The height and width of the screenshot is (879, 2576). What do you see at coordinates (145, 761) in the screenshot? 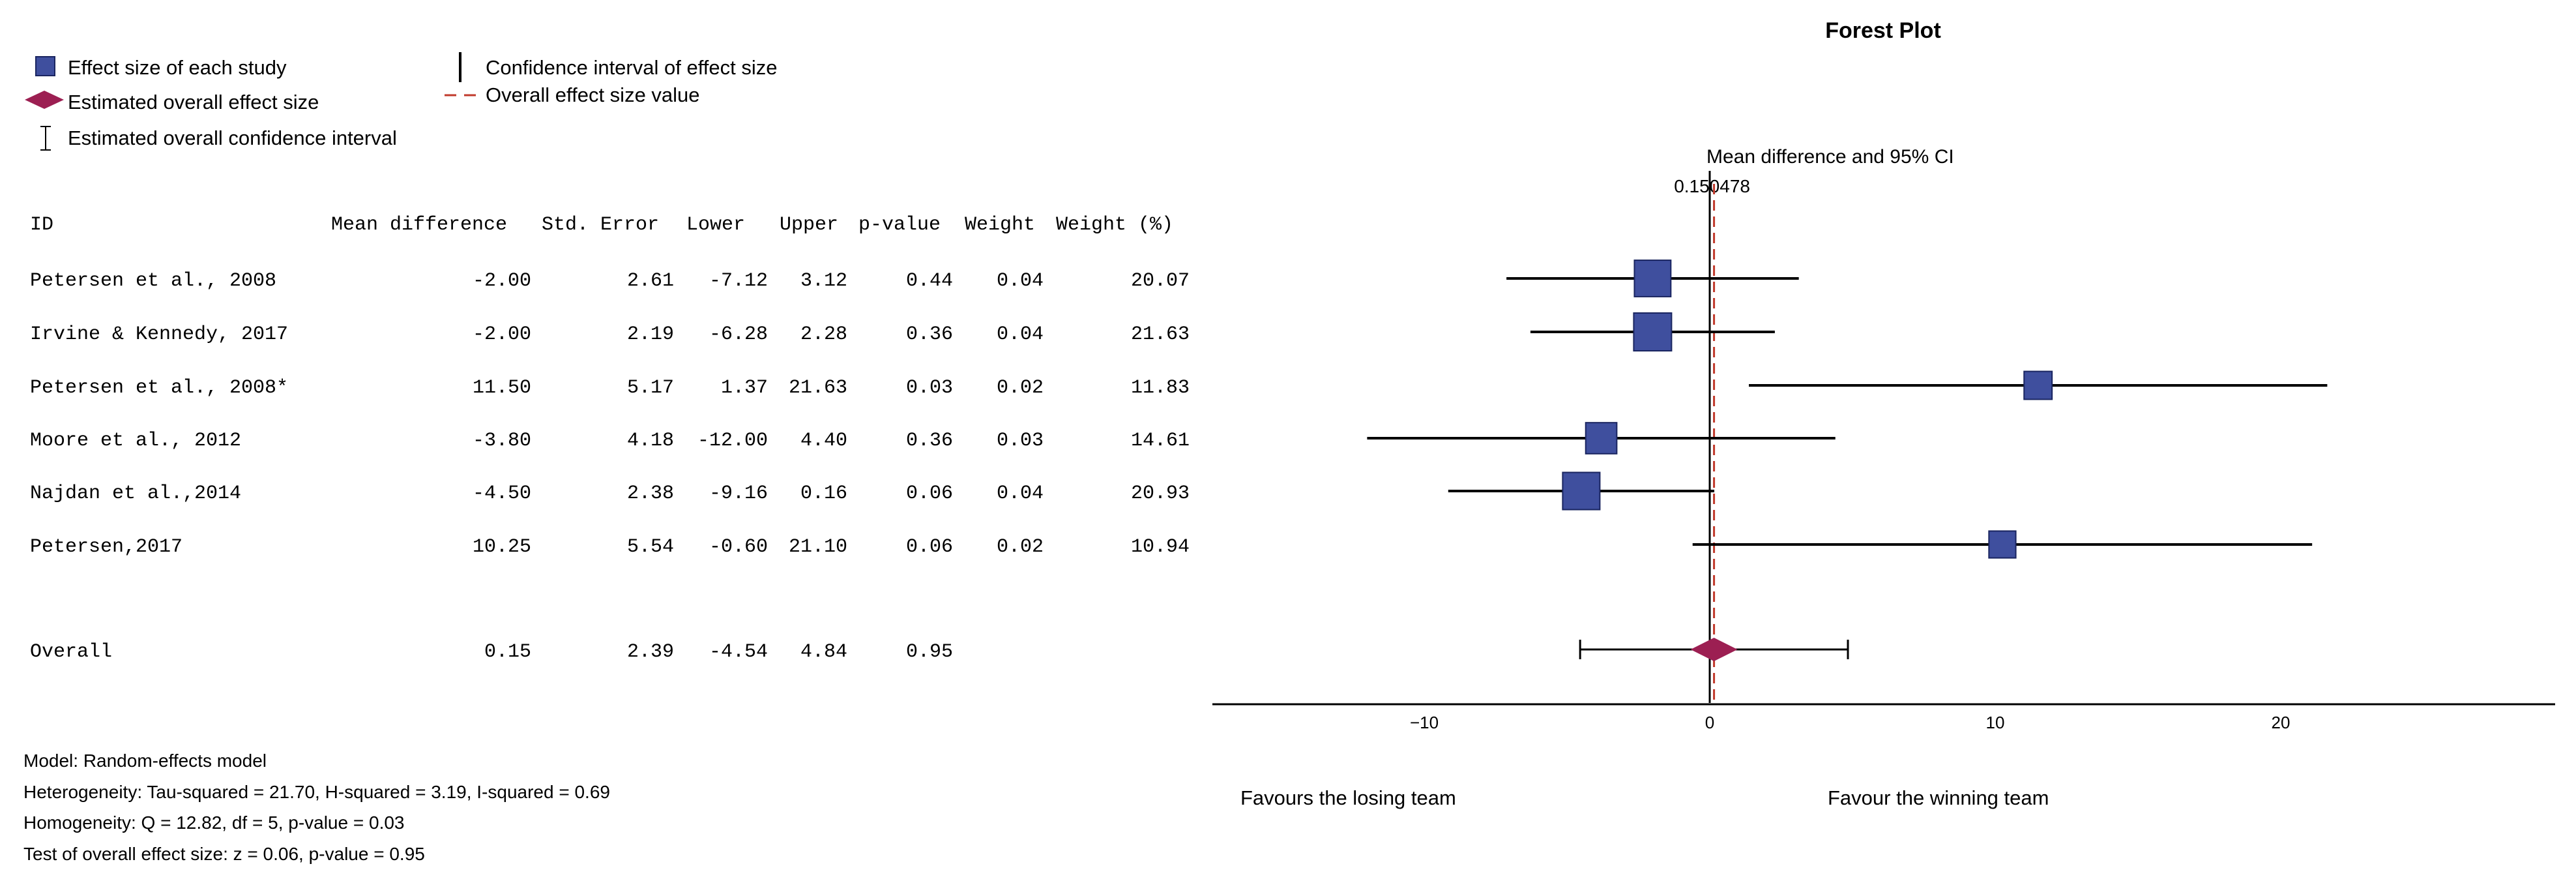
I see `stats-model: Model: Random-effects model` at bounding box center [145, 761].